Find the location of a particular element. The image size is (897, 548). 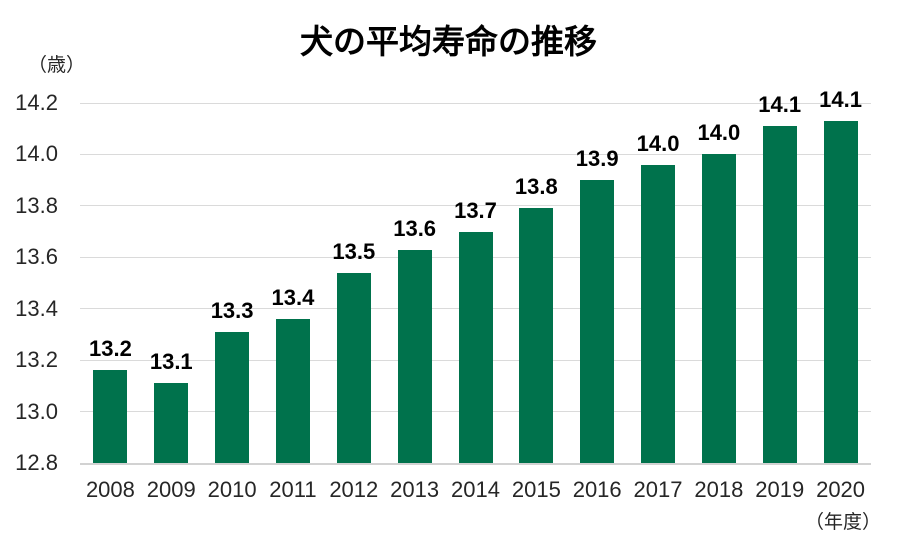

y-tick-label-13.8: 13.8 is located at coordinates (36, 205).